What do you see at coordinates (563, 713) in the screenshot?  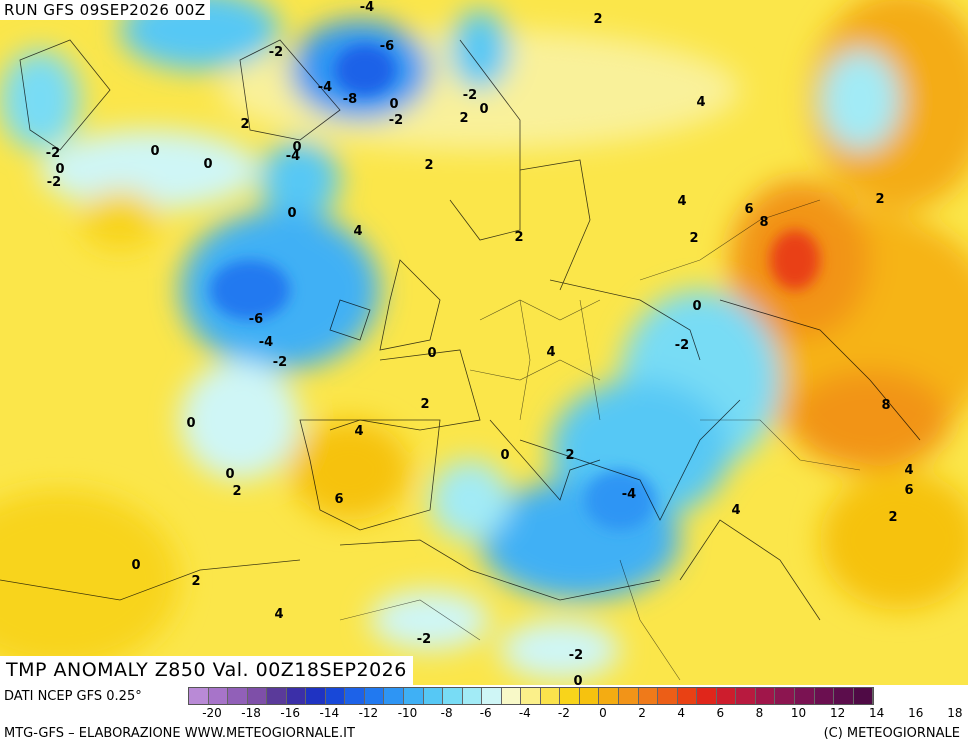 I see `scale-tick-label: -2` at bounding box center [563, 713].